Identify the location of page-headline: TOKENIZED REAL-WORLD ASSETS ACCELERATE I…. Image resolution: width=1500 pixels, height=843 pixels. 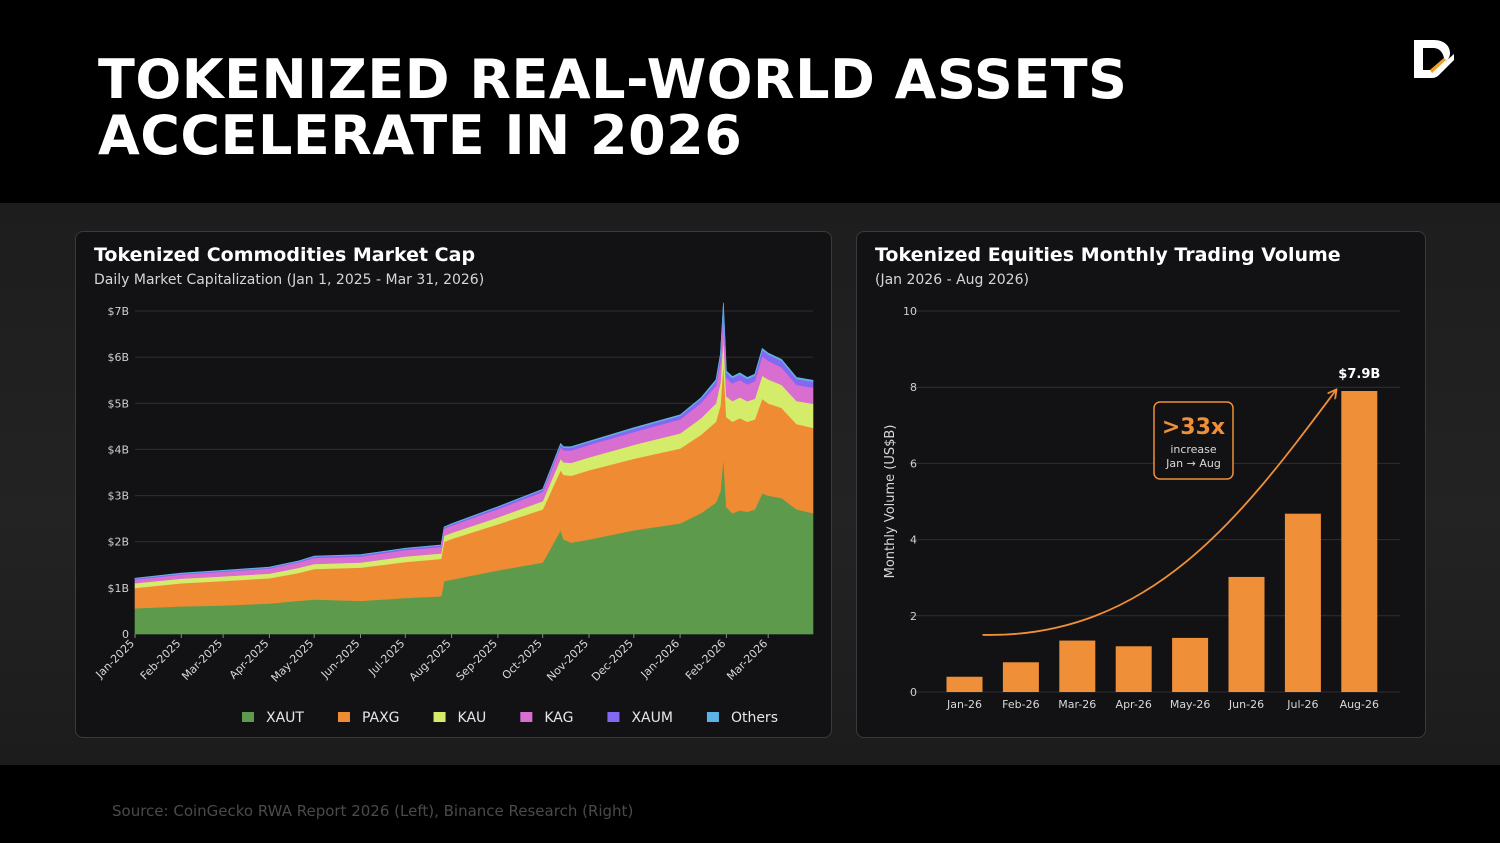
(612, 108).